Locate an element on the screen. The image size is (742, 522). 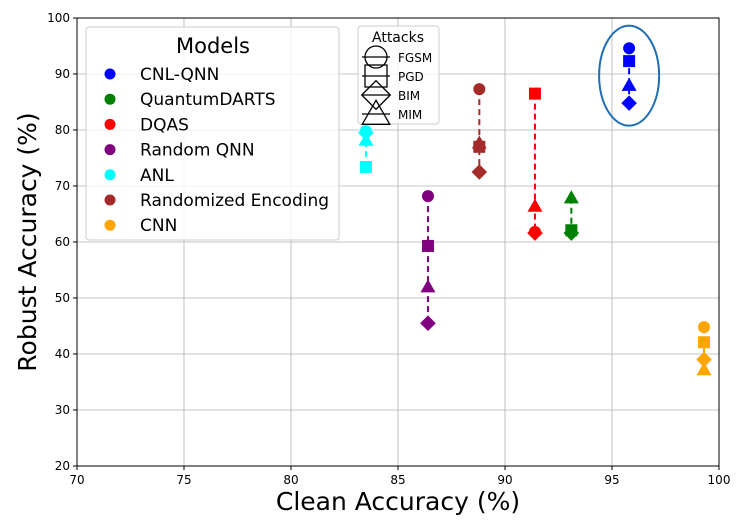
legend-label-anl: ANL is located at coordinates (157, 176).